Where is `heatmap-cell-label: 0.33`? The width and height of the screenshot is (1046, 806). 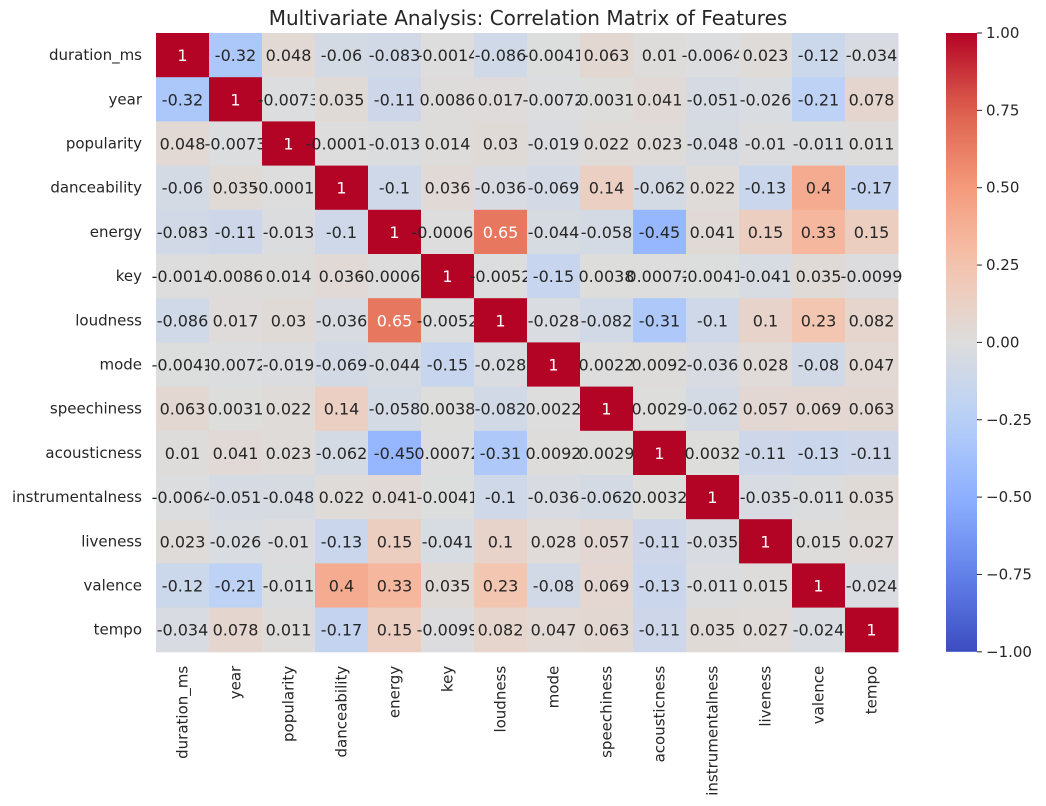 heatmap-cell-label: 0.33 is located at coordinates (395, 586).